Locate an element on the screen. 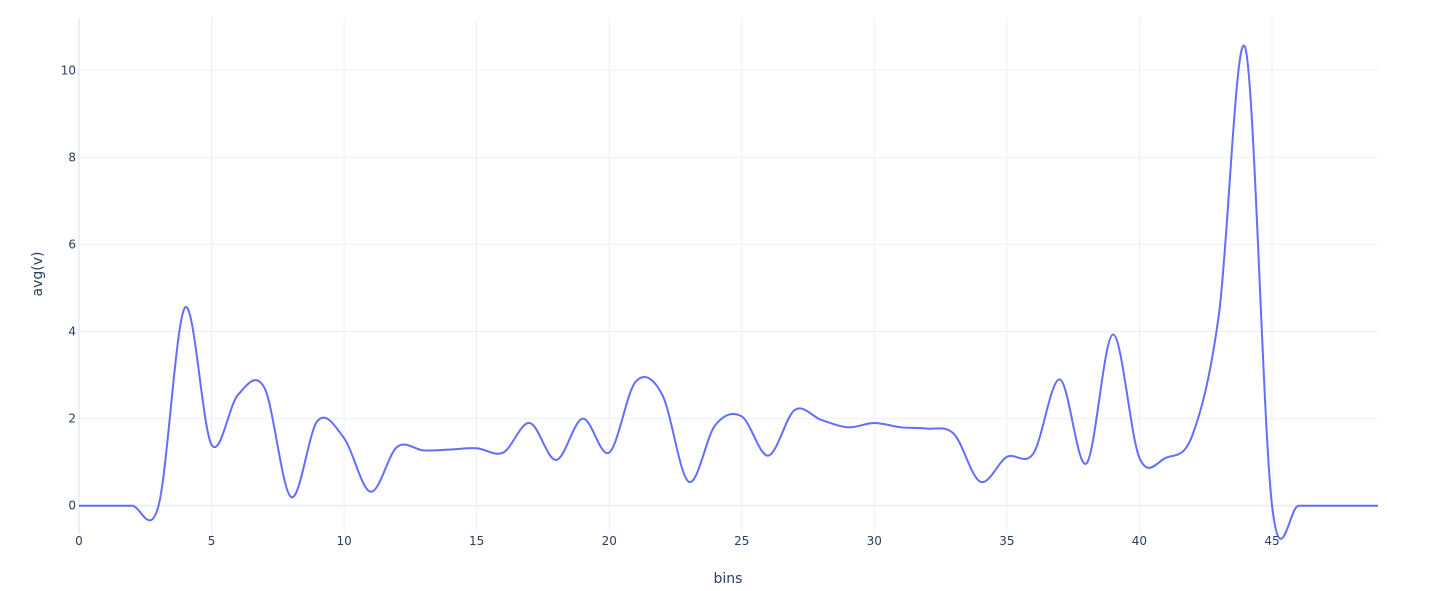 The height and width of the screenshot is (591, 1431). x-tick-label: 10 is located at coordinates (343, 541).